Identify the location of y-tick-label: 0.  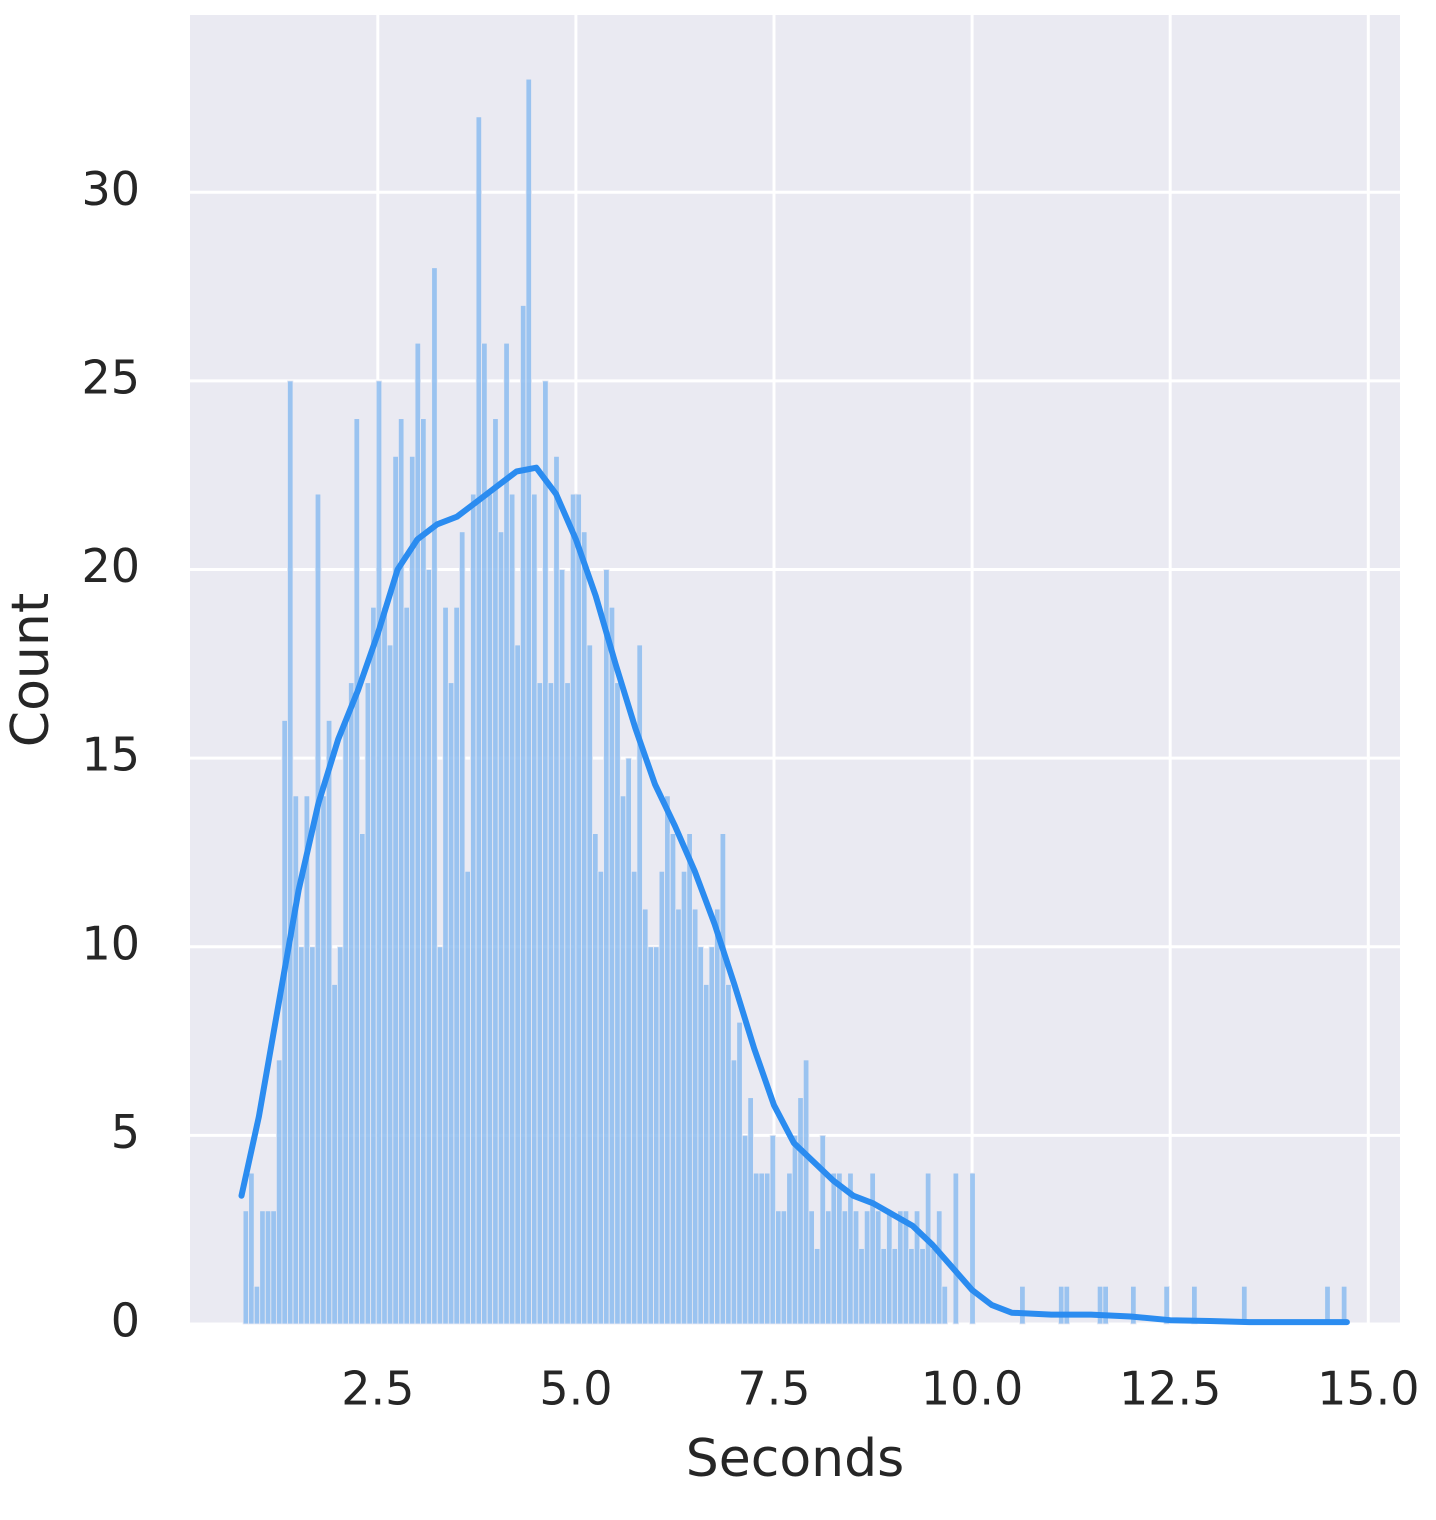
(125, 1321).